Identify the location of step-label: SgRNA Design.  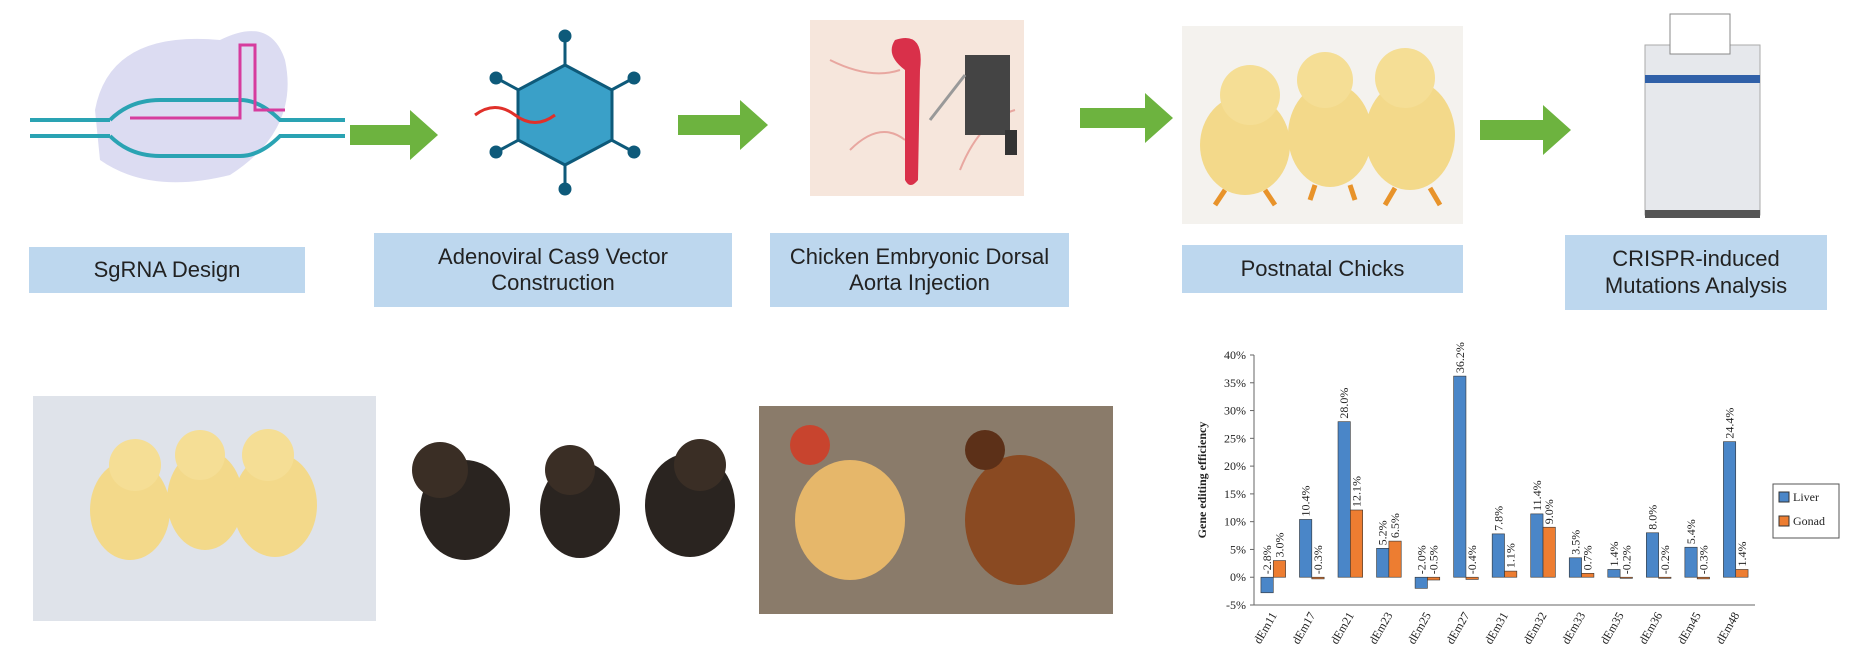
(167, 270).